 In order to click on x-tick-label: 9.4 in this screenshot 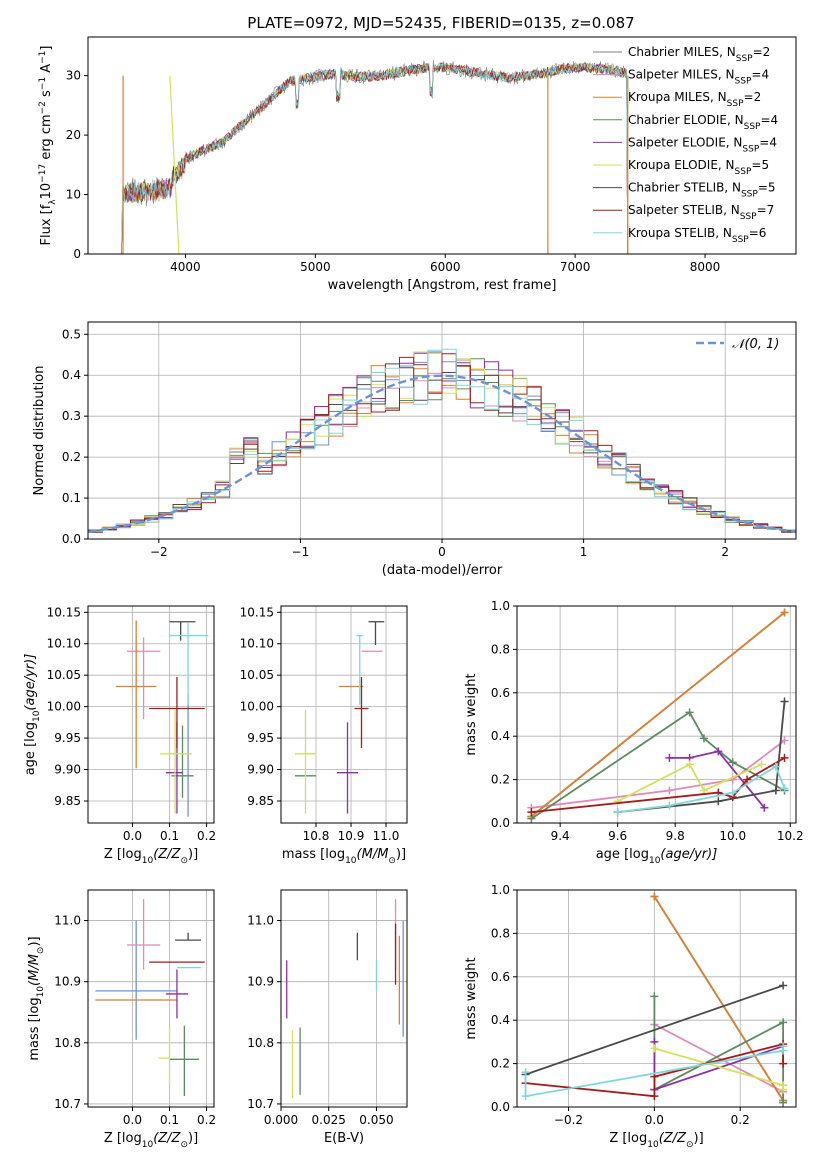, I will do `click(560, 836)`.